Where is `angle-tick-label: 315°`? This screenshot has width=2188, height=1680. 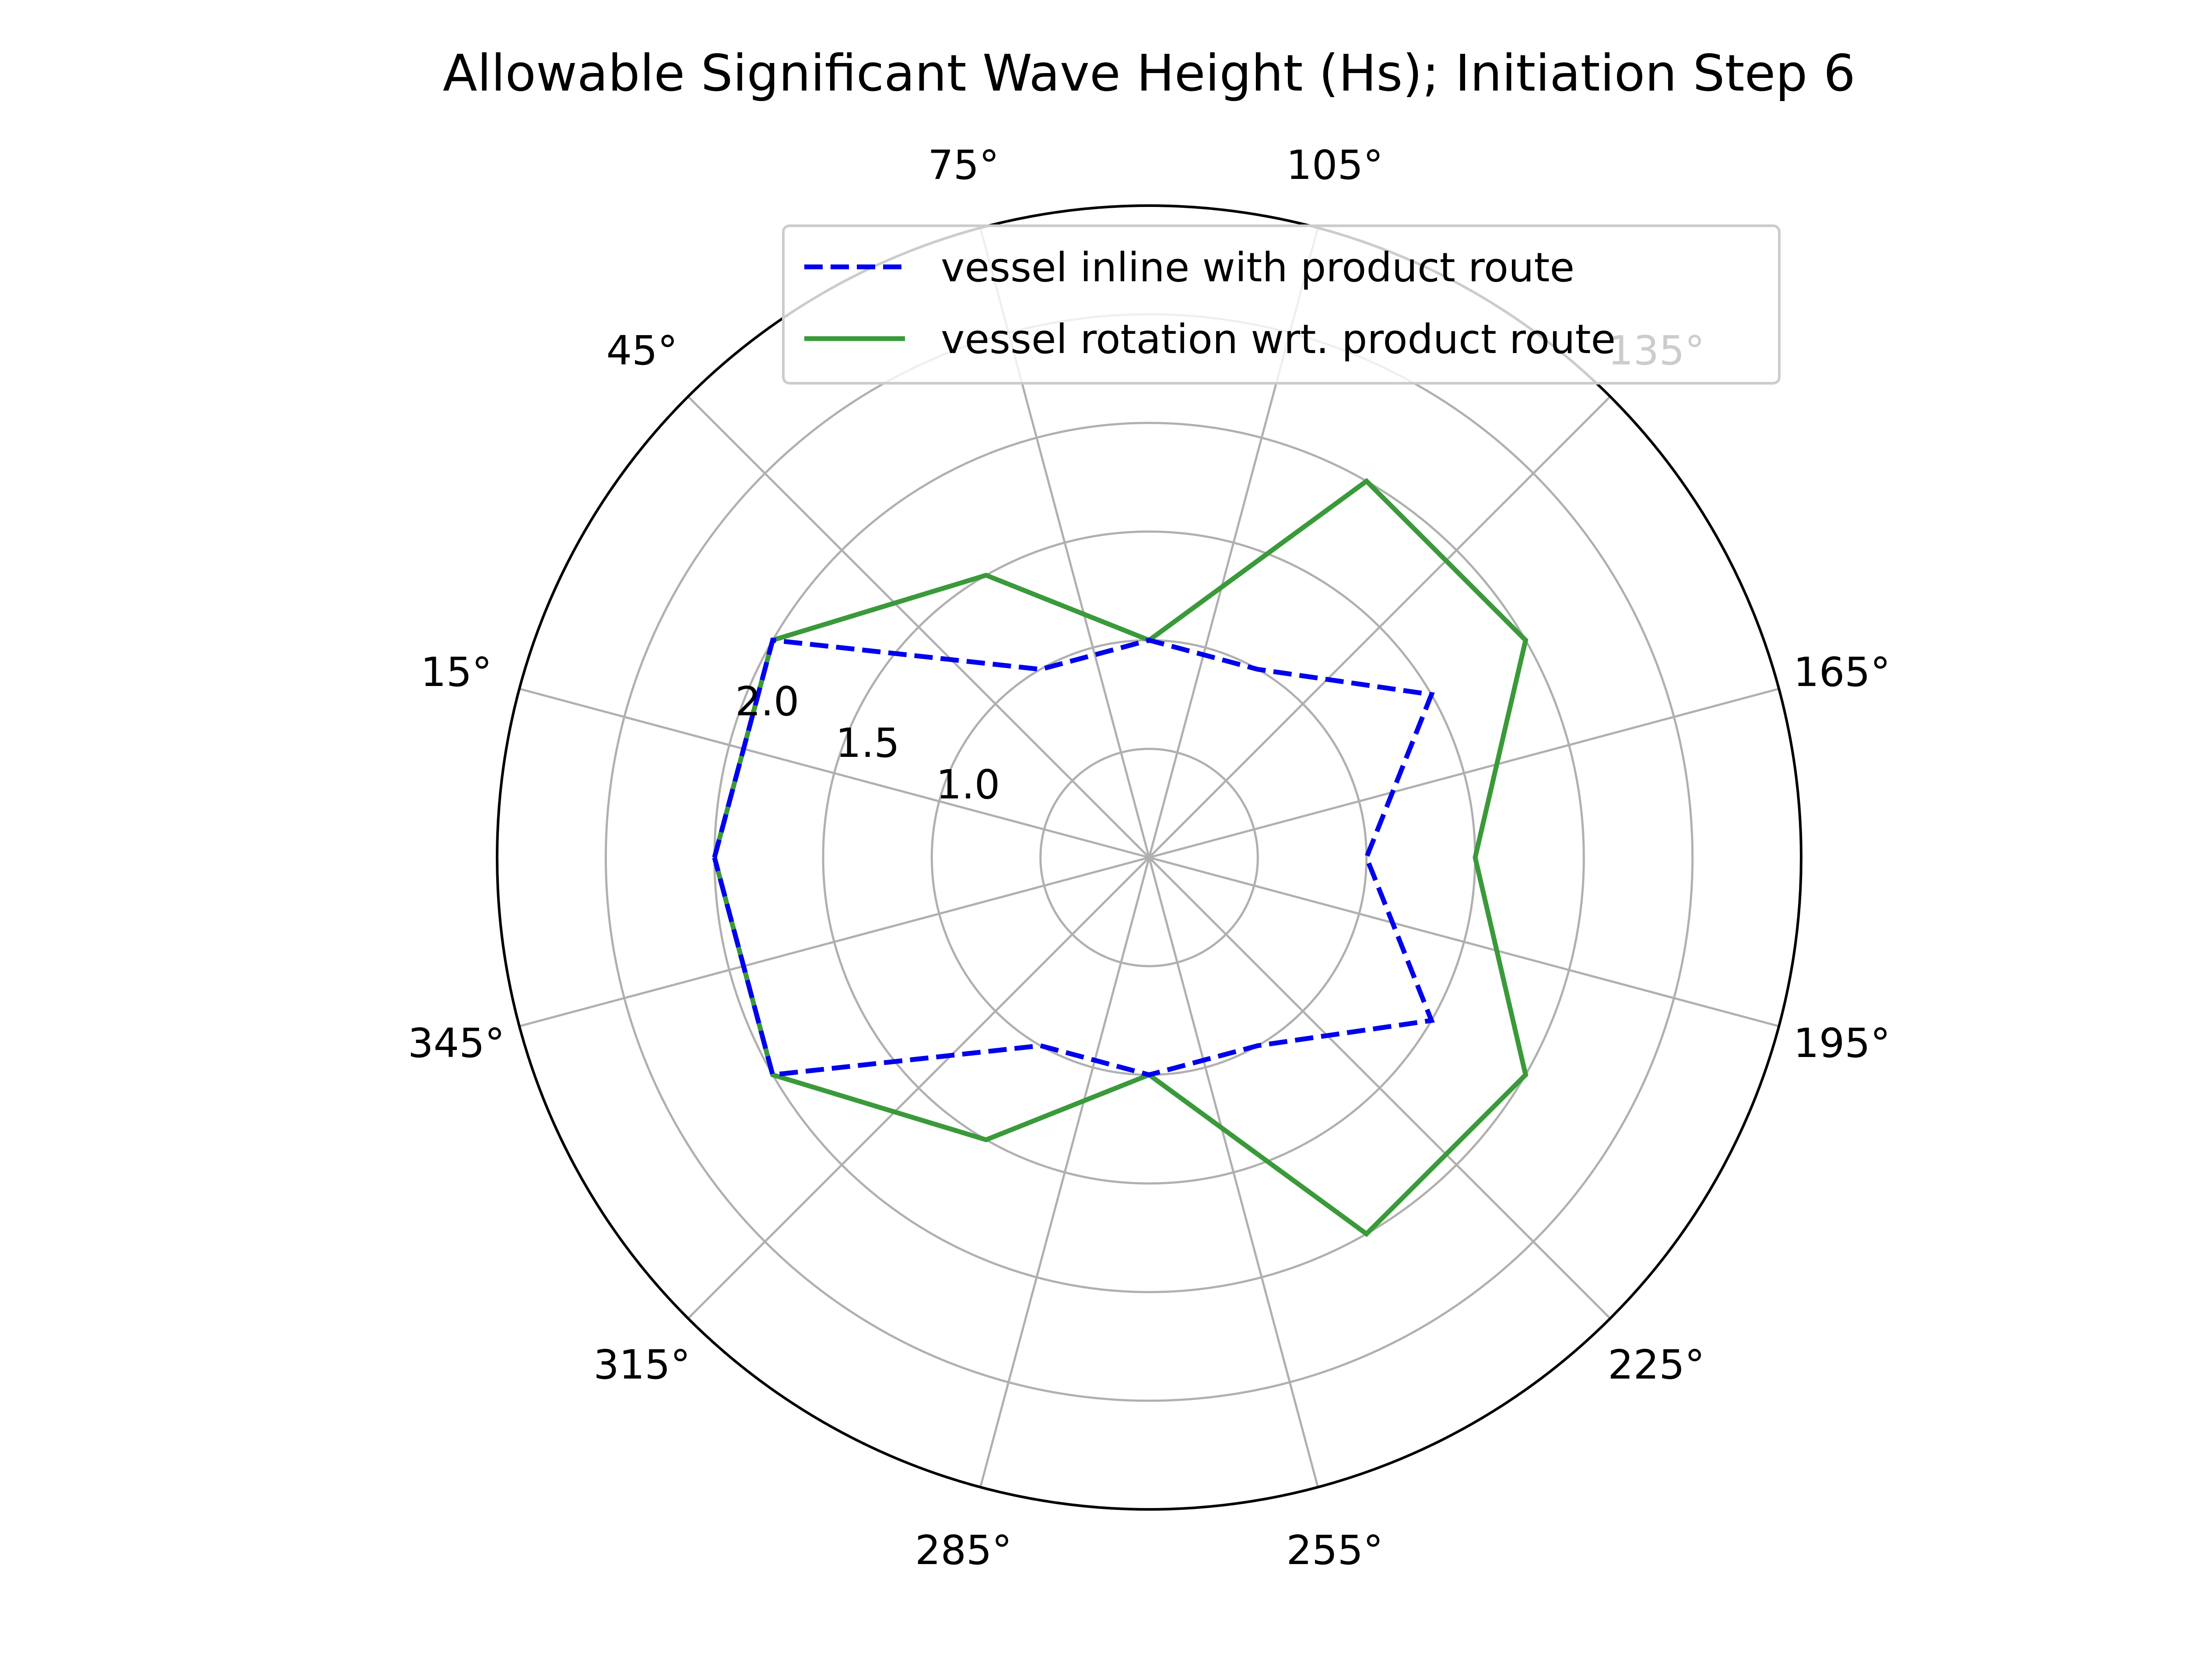 angle-tick-label: 315° is located at coordinates (642, 1364).